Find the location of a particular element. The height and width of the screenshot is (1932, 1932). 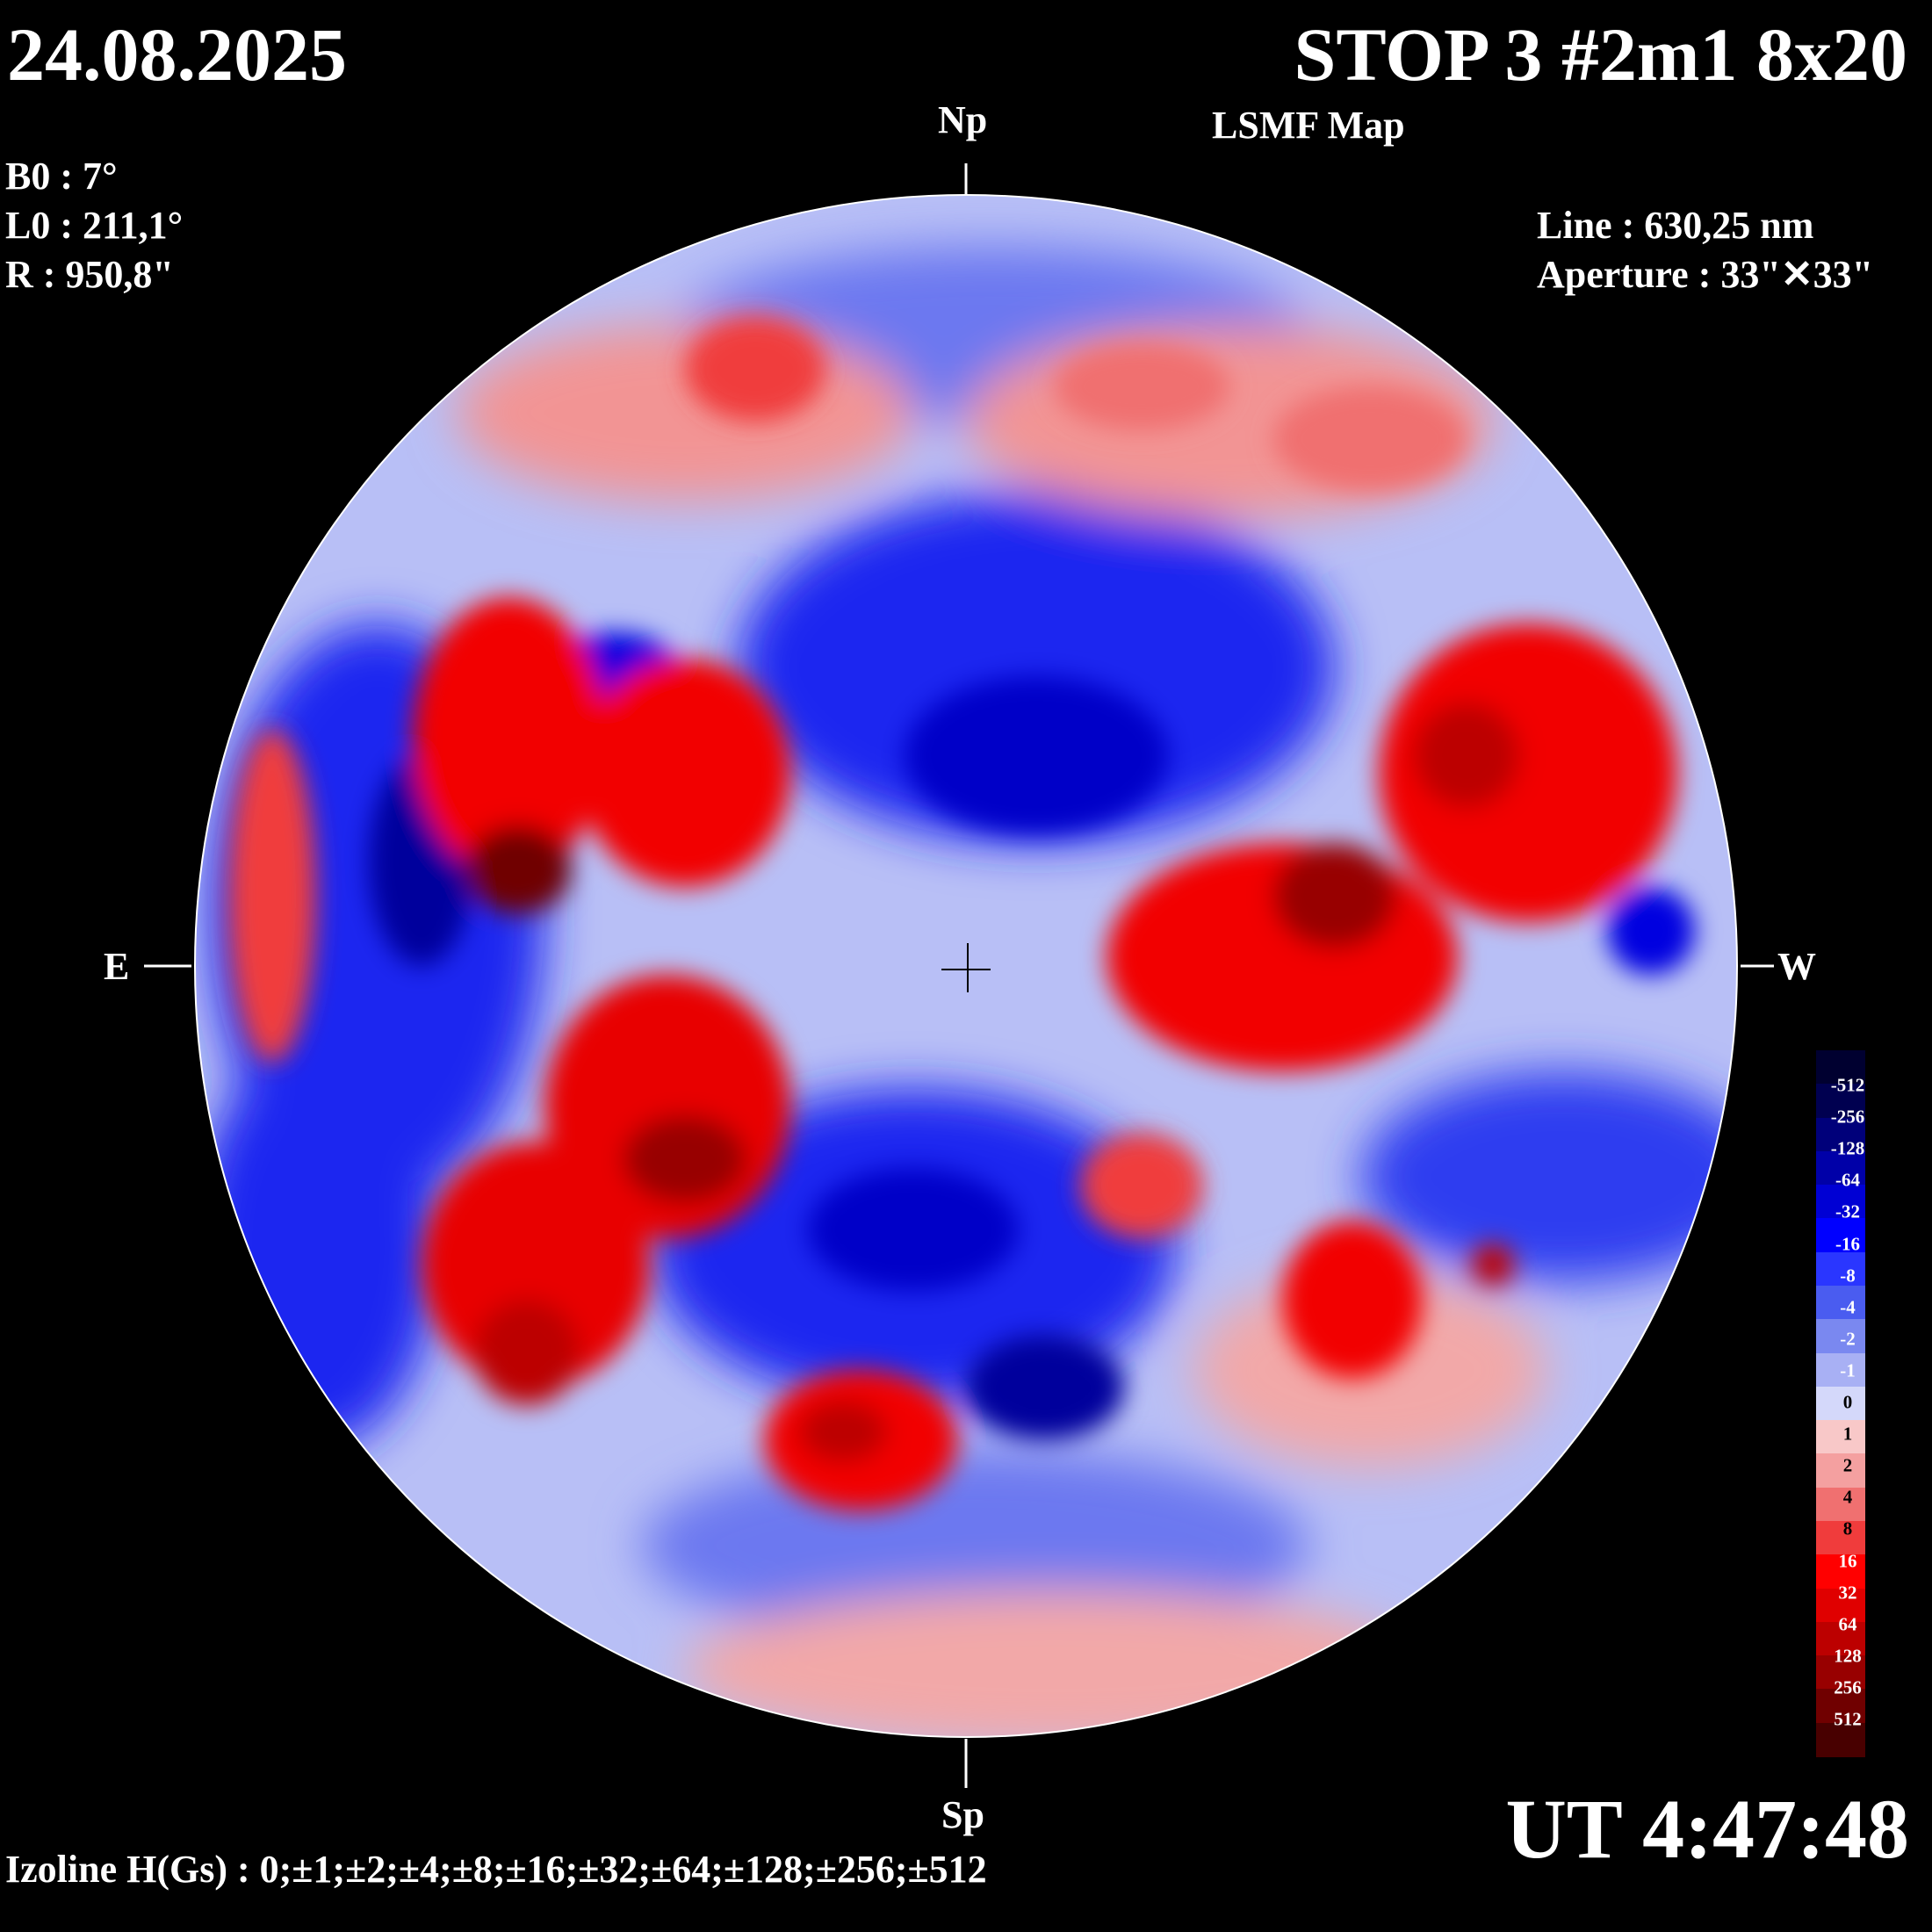

legend-label: -256 is located at coordinates (1847, 1117).